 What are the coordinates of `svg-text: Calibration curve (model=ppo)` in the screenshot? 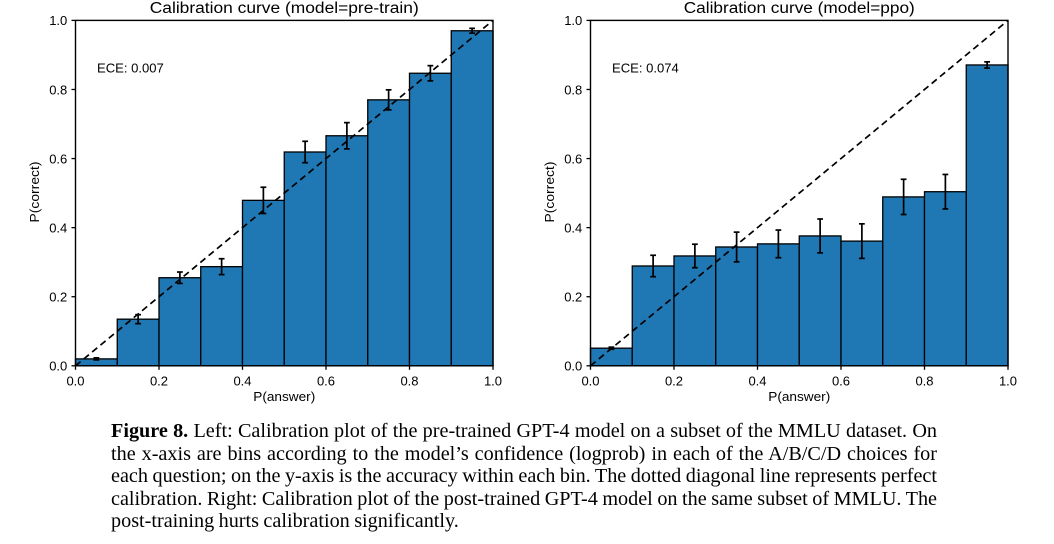 It's located at (799, 8).